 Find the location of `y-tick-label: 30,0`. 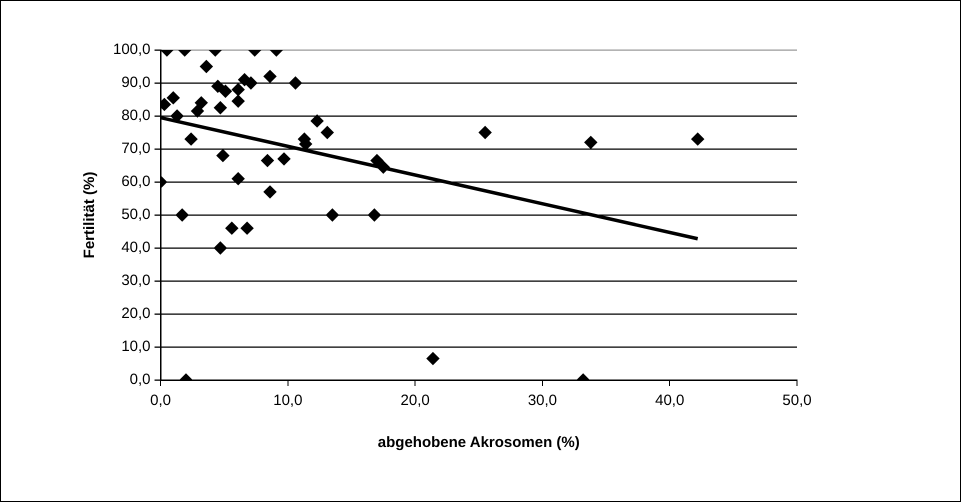

y-tick-label: 30,0 is located at coordinates (136, 281).